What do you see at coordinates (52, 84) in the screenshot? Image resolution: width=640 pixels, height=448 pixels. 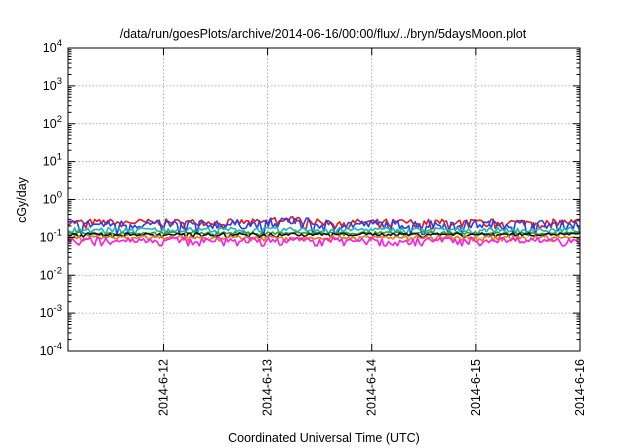 I see `y-tick-label: 10³` at bounding box center [52, 84].